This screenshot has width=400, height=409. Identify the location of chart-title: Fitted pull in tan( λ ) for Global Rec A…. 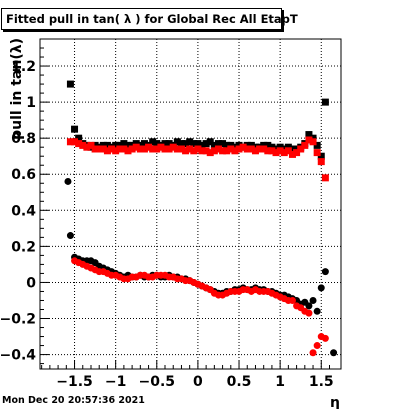
(149, 19).